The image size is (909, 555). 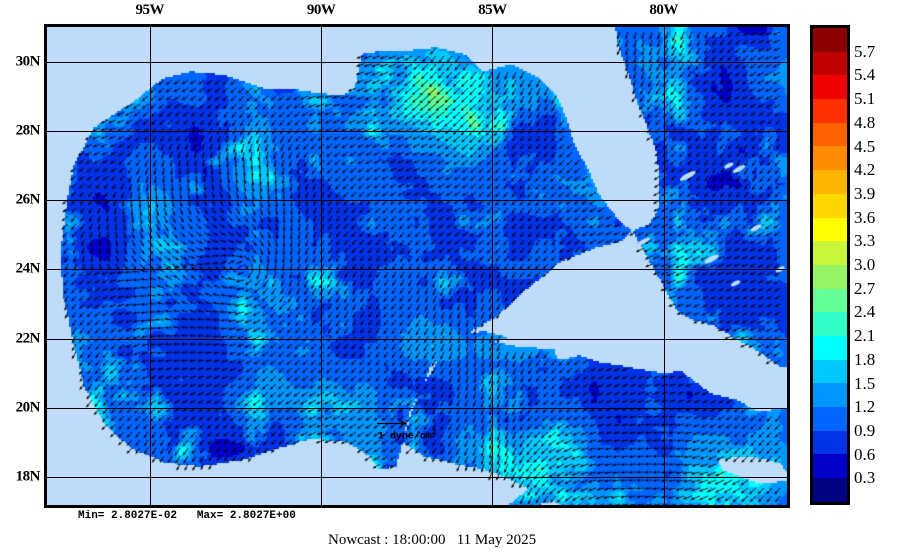 What do you see at coordinates (865, 193) in the screenshot?
I see `colorbar-tick: 3.9` at bounding box center [865, 193].